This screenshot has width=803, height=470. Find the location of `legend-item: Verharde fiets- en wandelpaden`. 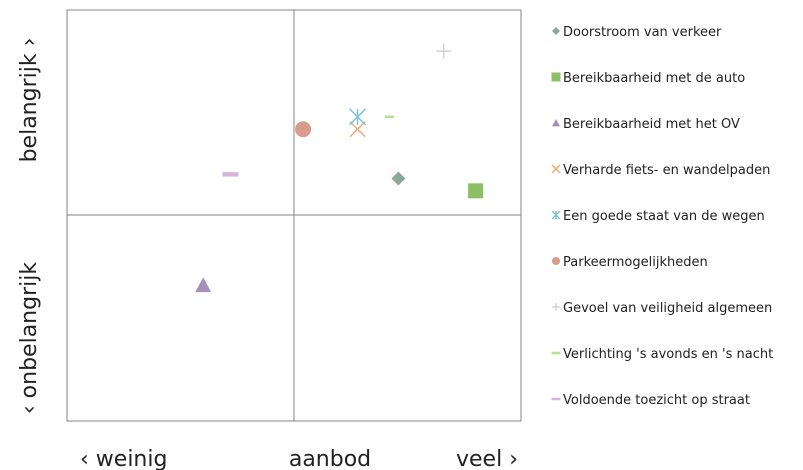

legend-item: Verharde fiets- en wandelpaden is located at coordinates (660, 170).